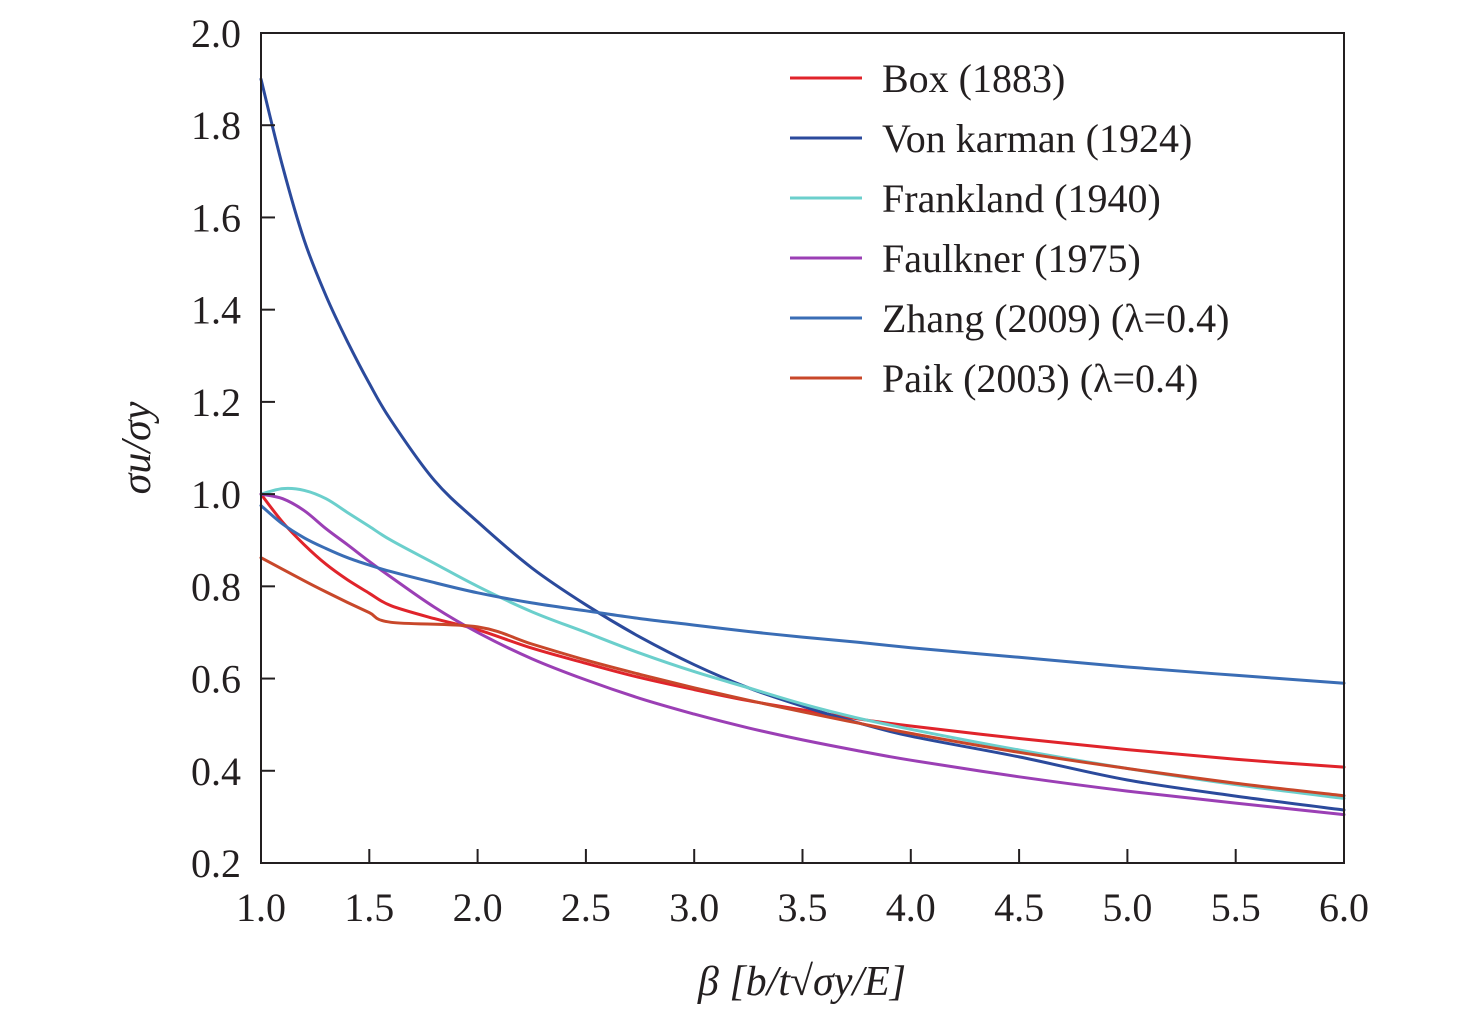  I want to click on x-tick-label: 1.0, so click(261, 907).